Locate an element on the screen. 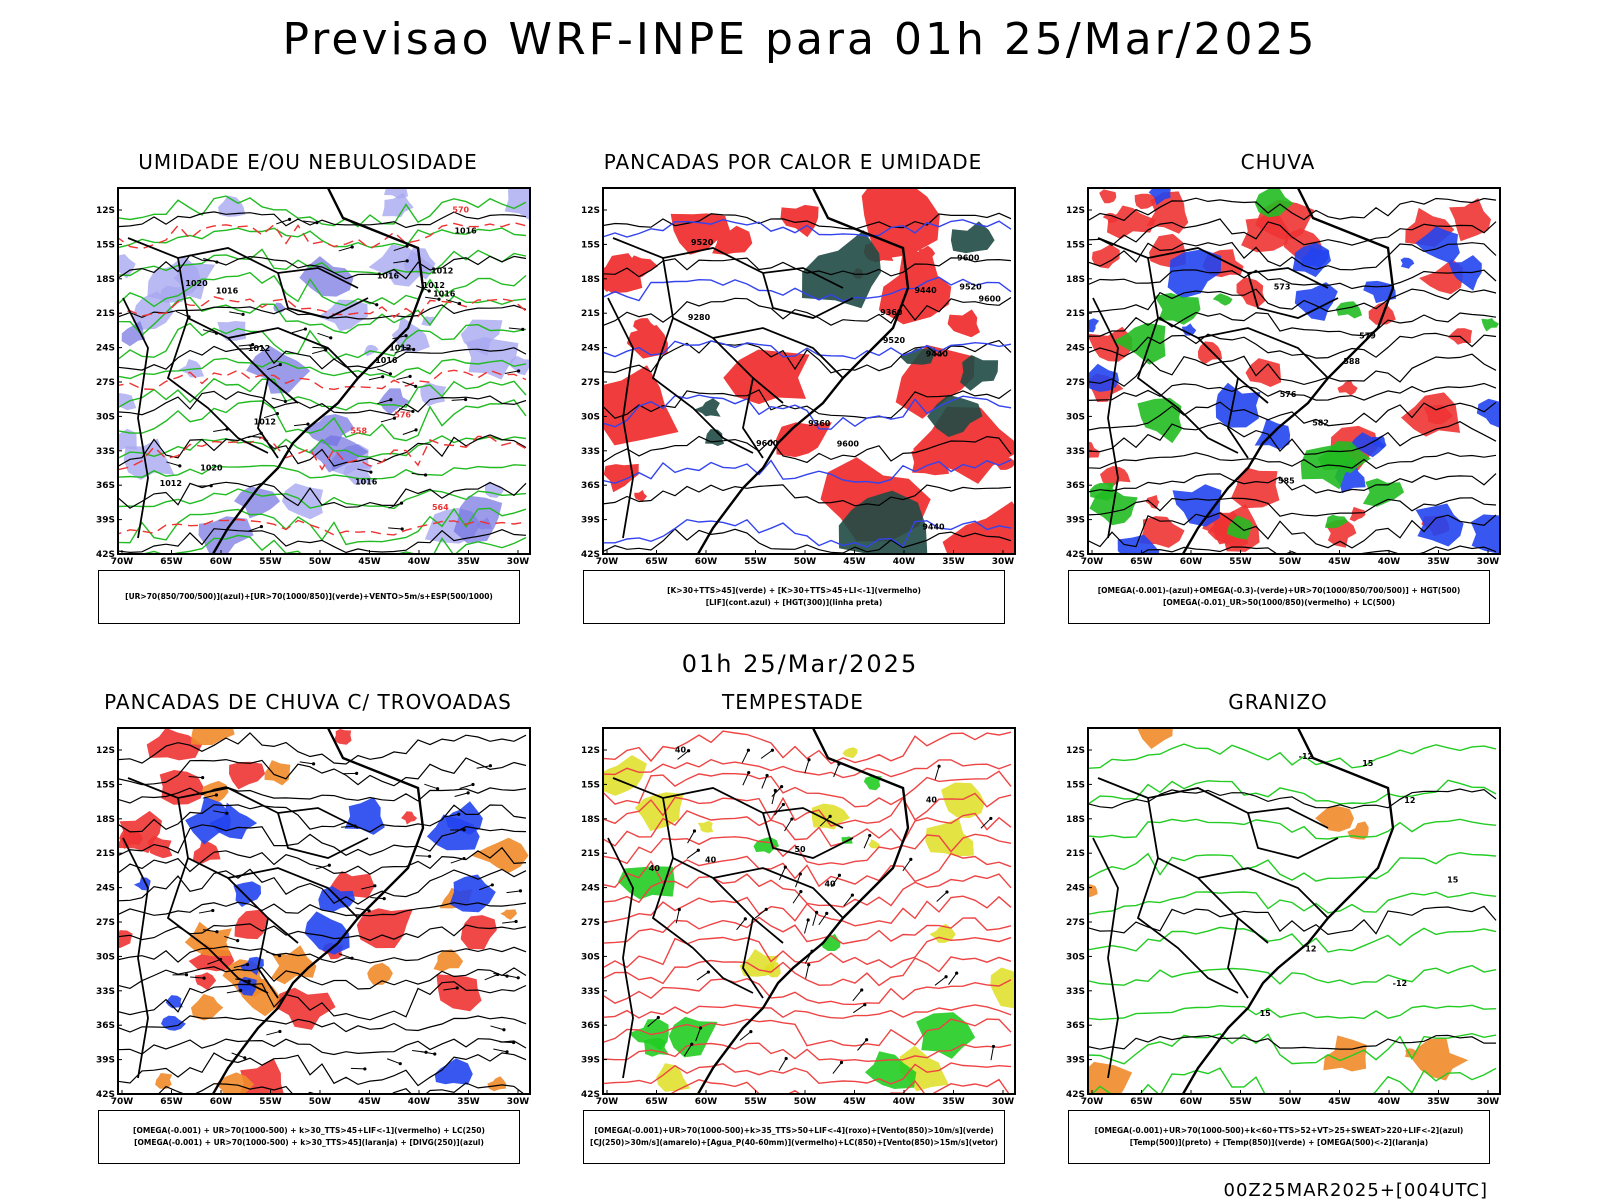 This screenshot has height=1201, width=1600. contour-label: 1016 is located at coordinates (465, 230).